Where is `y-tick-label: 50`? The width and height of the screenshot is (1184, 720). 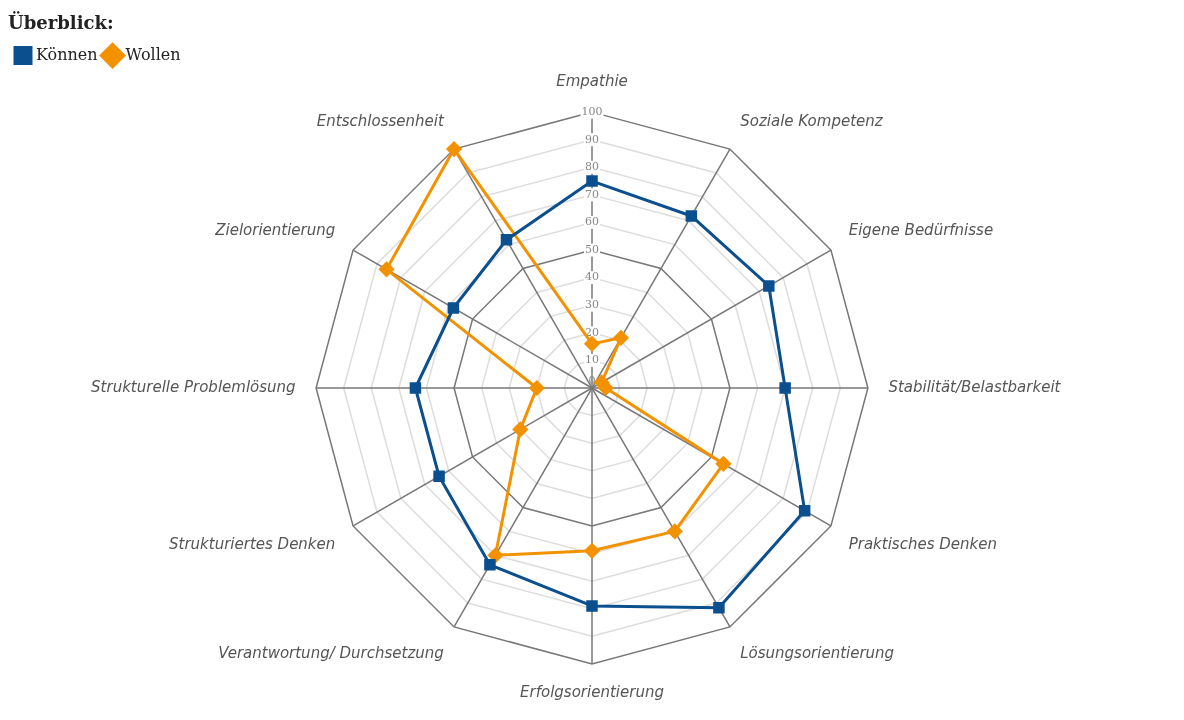 y-tick-label: 50 is located at coordinates (592, 249).